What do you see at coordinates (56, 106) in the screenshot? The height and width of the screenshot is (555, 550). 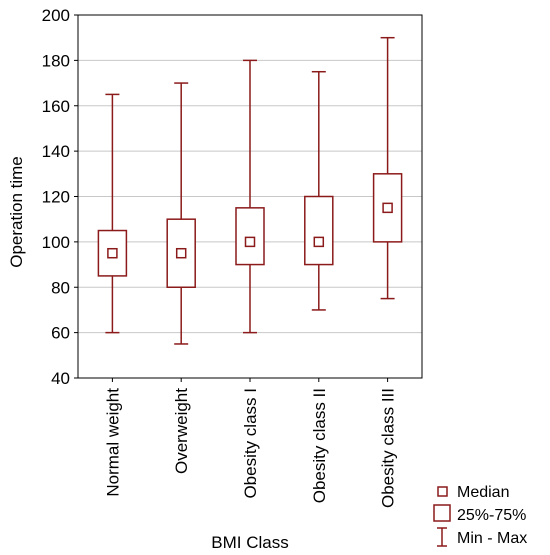 I see `y-tick-label: 160` at bounding box center [56, 106].